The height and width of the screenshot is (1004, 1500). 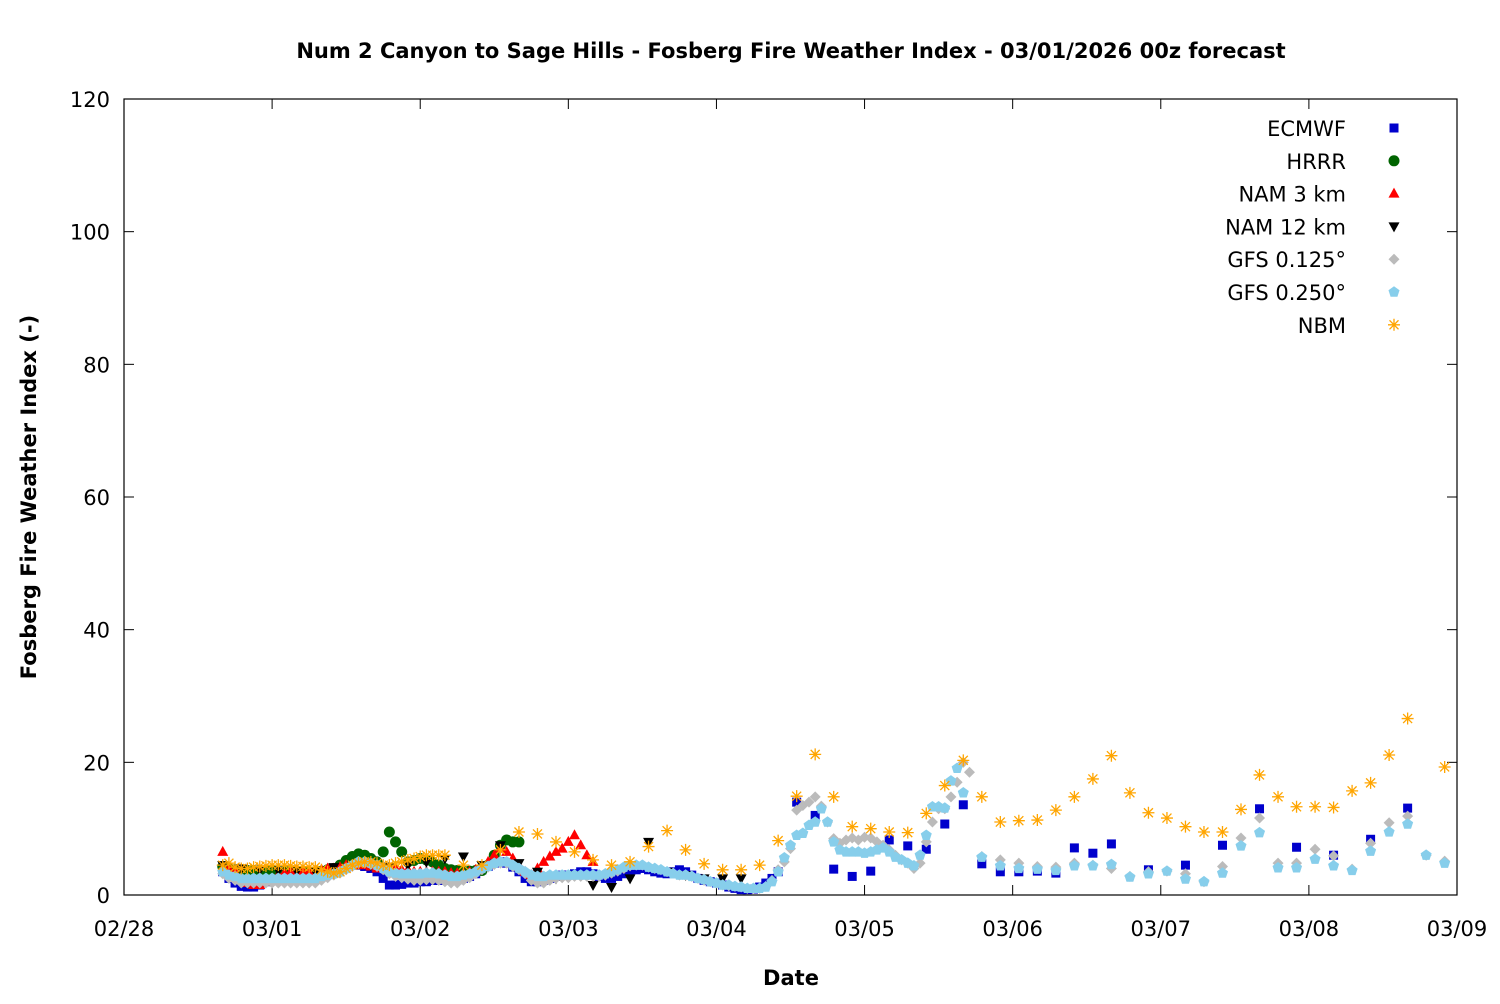 I want to click on y-tick-label: 80, so click(x=96, y=365).